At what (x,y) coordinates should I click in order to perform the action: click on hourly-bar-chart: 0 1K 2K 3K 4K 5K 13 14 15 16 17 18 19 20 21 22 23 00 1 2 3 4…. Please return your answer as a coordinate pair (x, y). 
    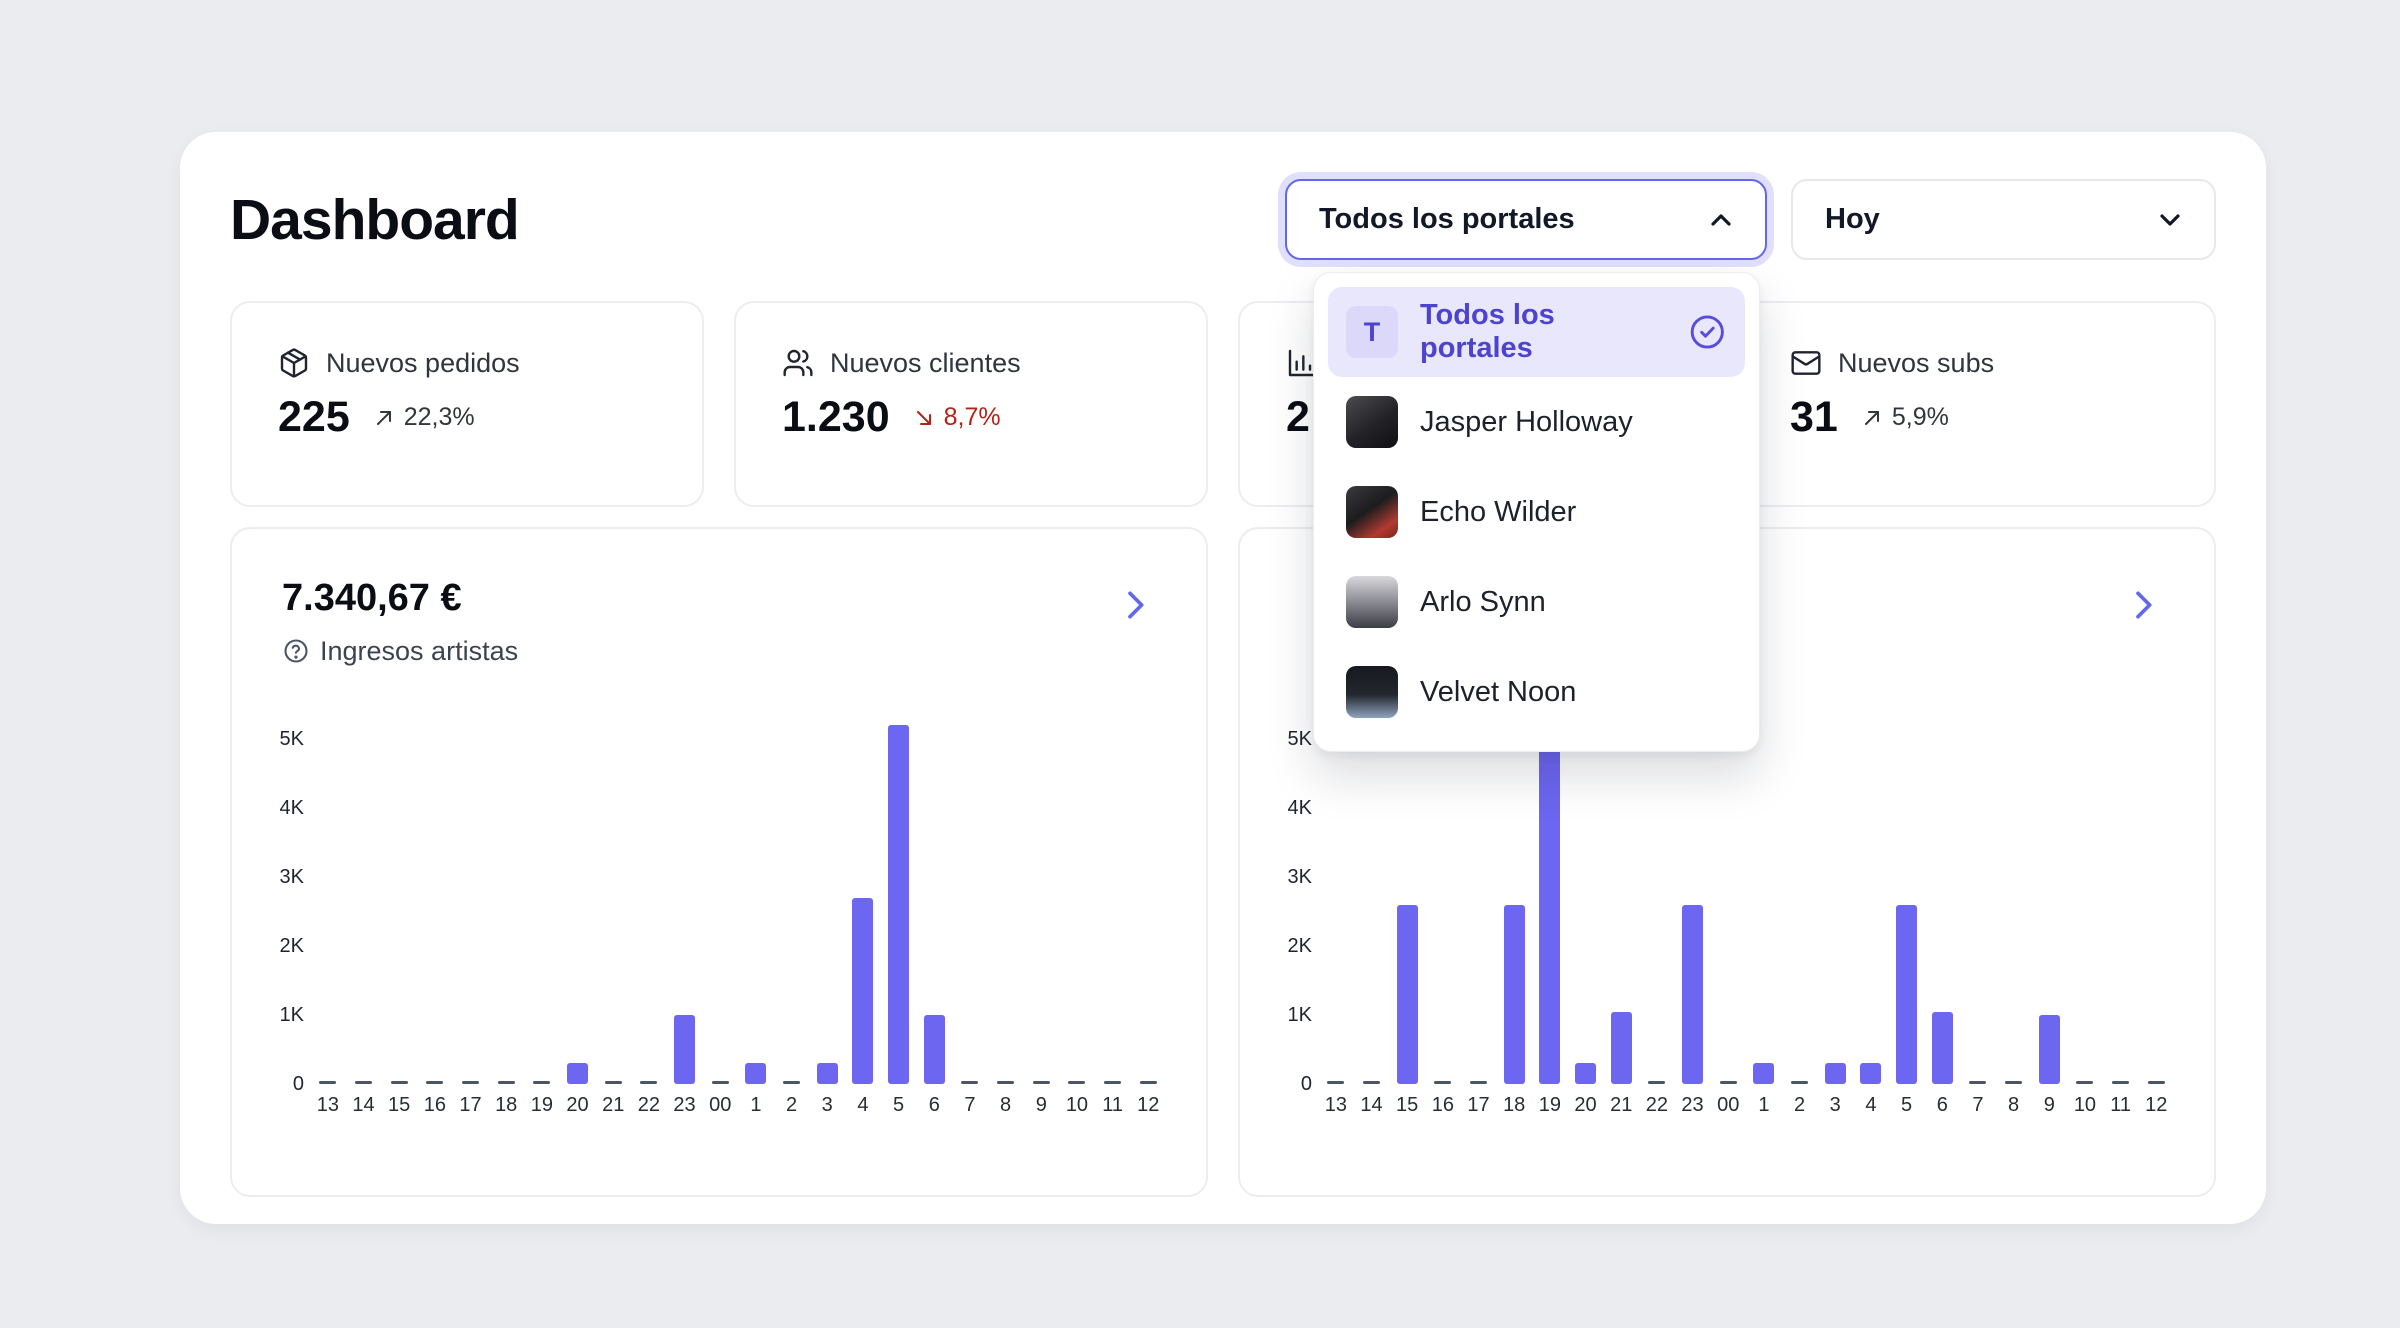
    Looking at the image, I should click on (719, 910).